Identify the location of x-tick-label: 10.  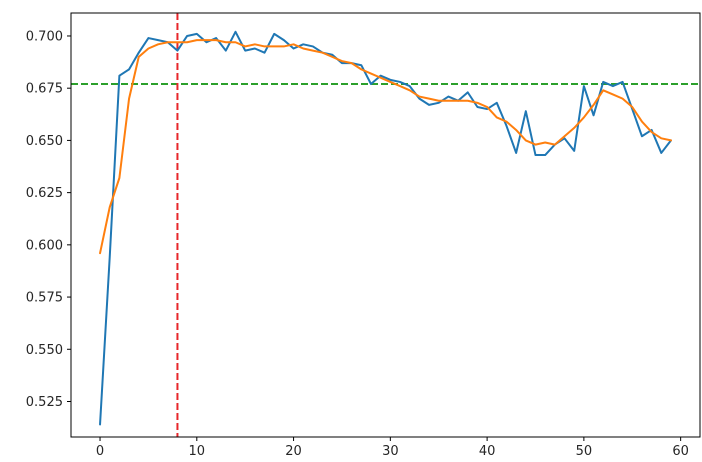
(197, 451).